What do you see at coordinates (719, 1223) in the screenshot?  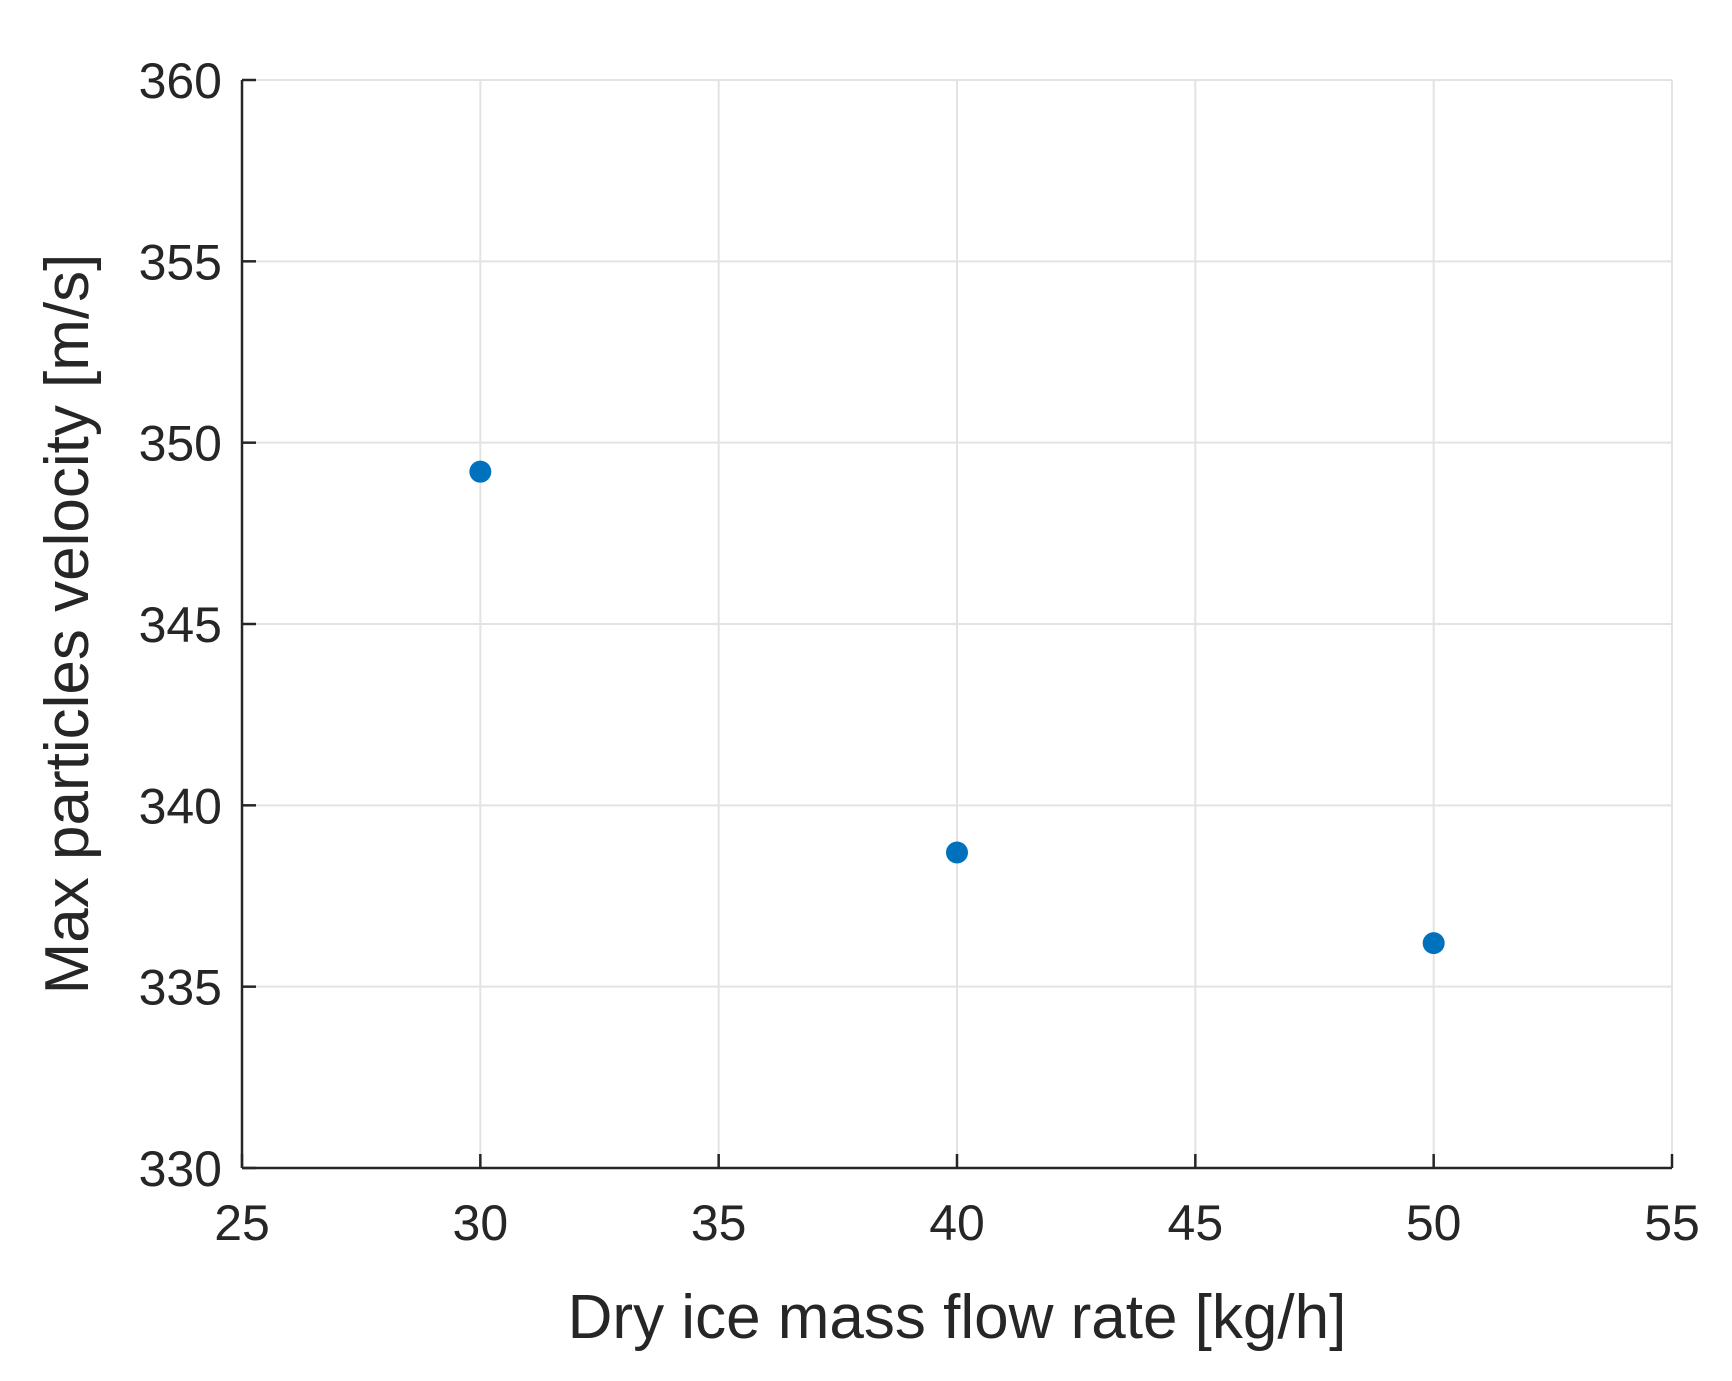 I see `x-tick-label: 35` at bounding box center [719, 1223].